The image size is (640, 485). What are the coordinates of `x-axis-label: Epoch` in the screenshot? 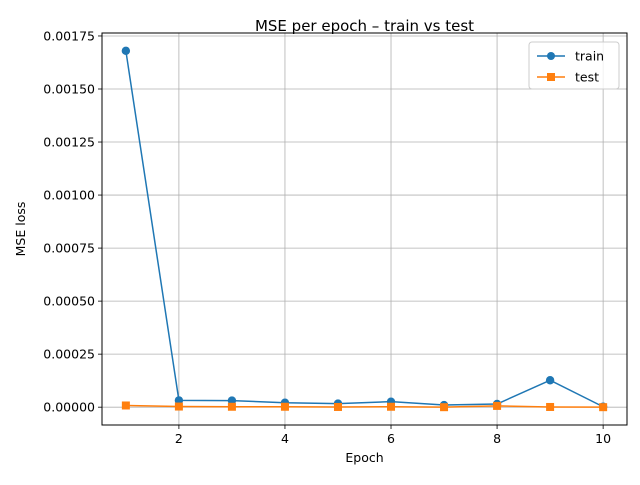 It's located at (364, 457).